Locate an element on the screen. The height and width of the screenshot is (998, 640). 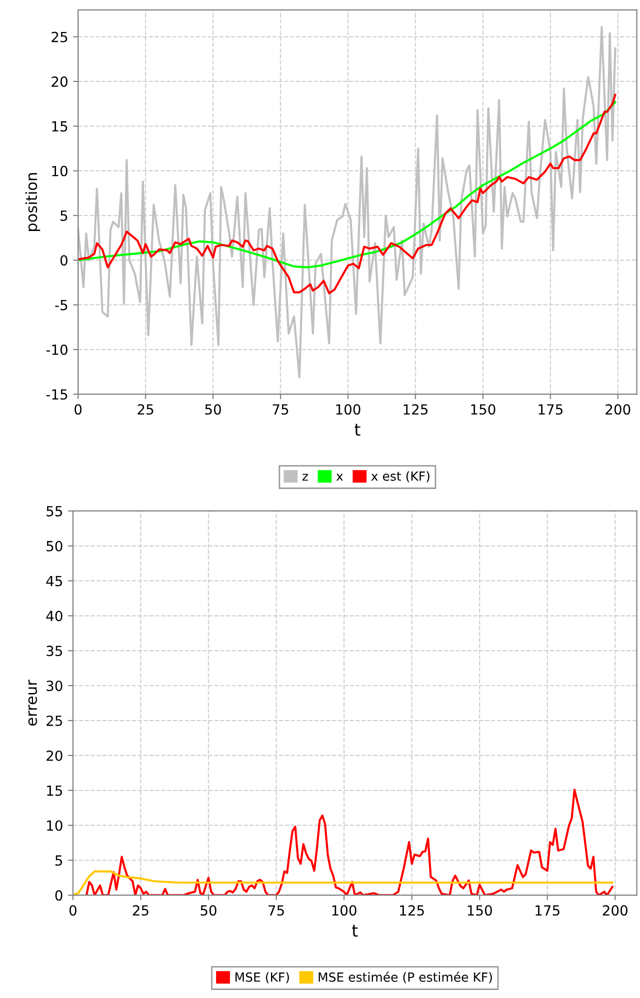
legend-label: x est (KF) is located at coordinates (400, 476).